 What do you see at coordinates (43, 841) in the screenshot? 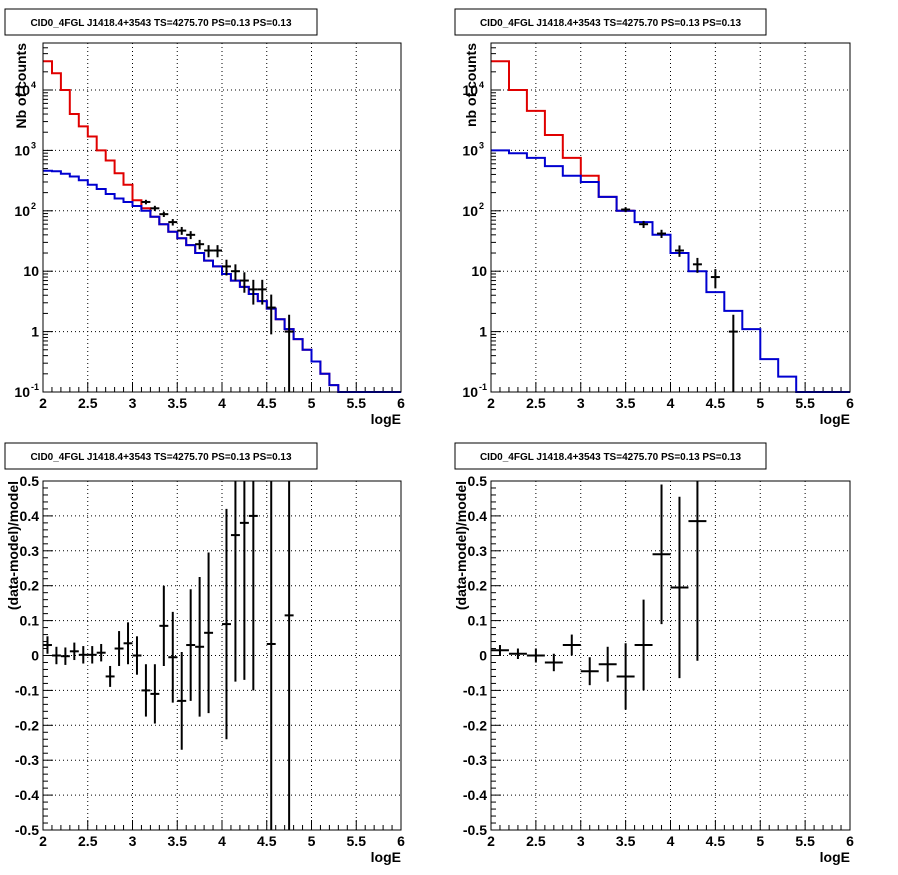
I see `x-tick-label: 2` at bounding box center [43, 841].